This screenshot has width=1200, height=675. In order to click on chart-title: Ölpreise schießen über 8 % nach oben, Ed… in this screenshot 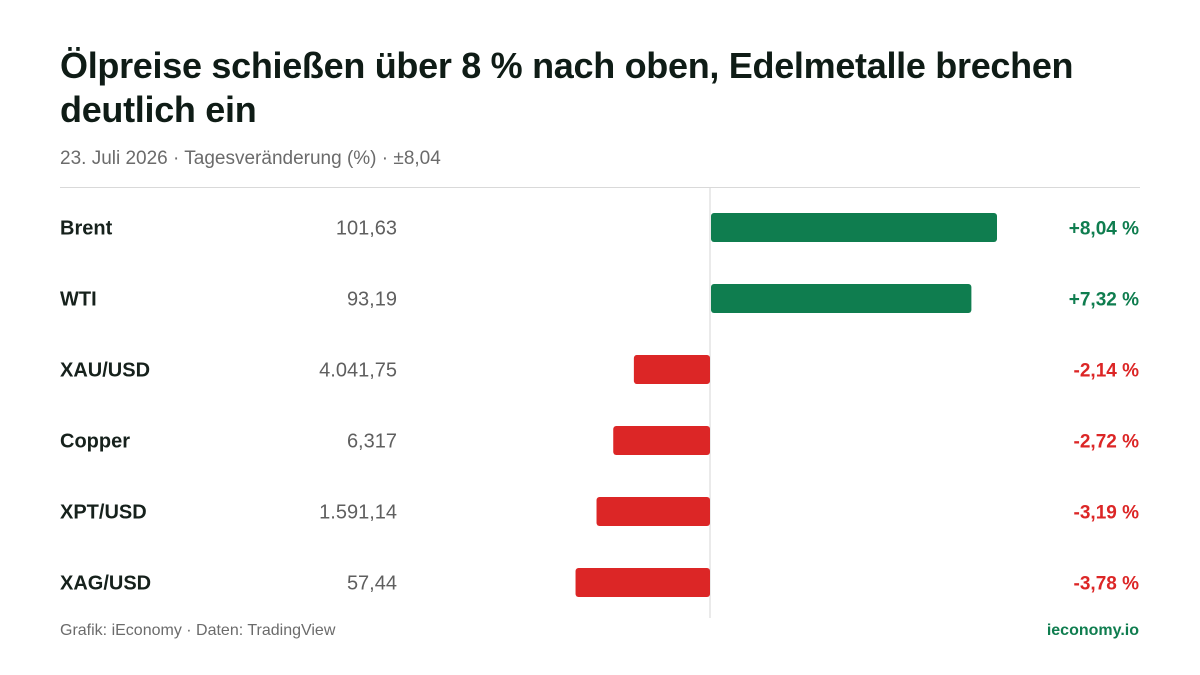, I will do `click(567, 87)`.